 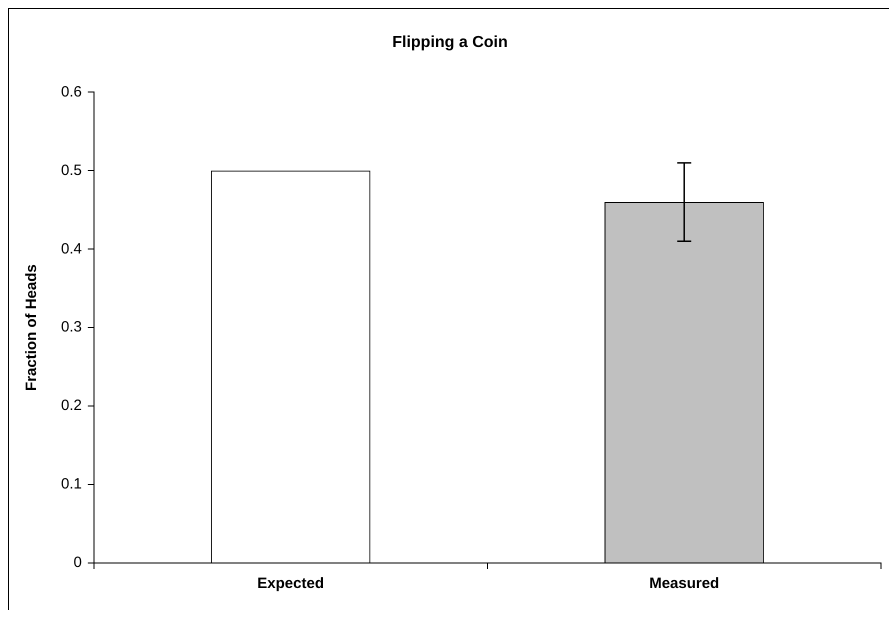 I want to click on y-tick-label: 0.6, so click(x=71, y=91).